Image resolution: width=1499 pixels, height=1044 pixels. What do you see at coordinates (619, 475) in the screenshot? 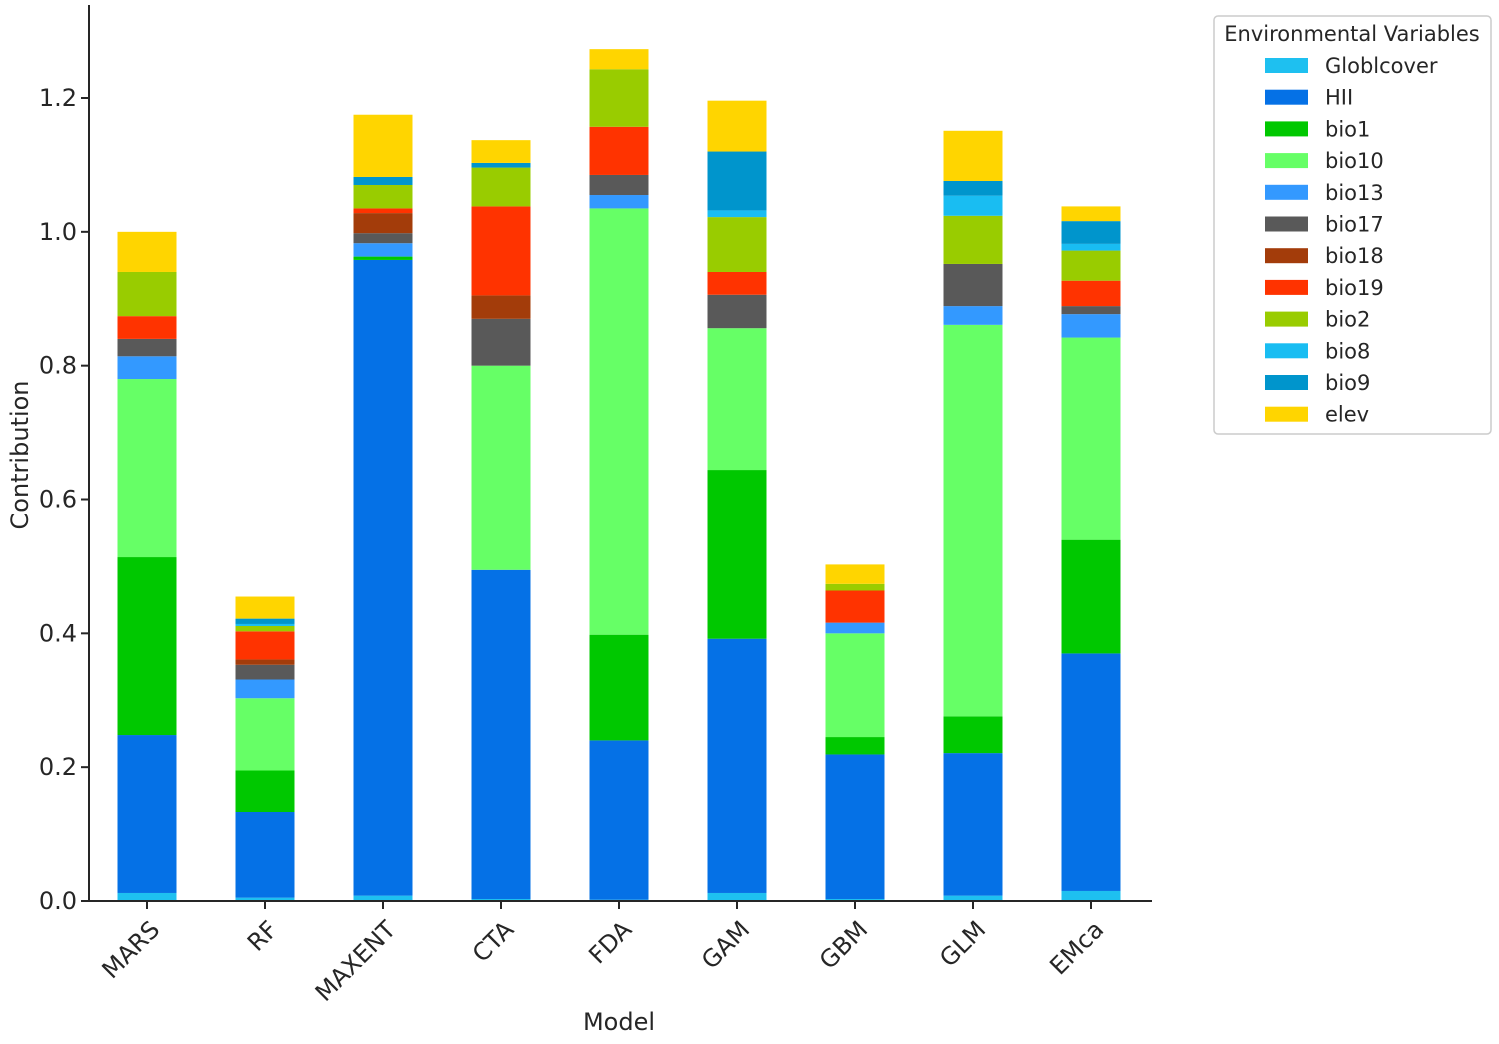
I see `bar-stack-fda` at bounding box center [619, 475].